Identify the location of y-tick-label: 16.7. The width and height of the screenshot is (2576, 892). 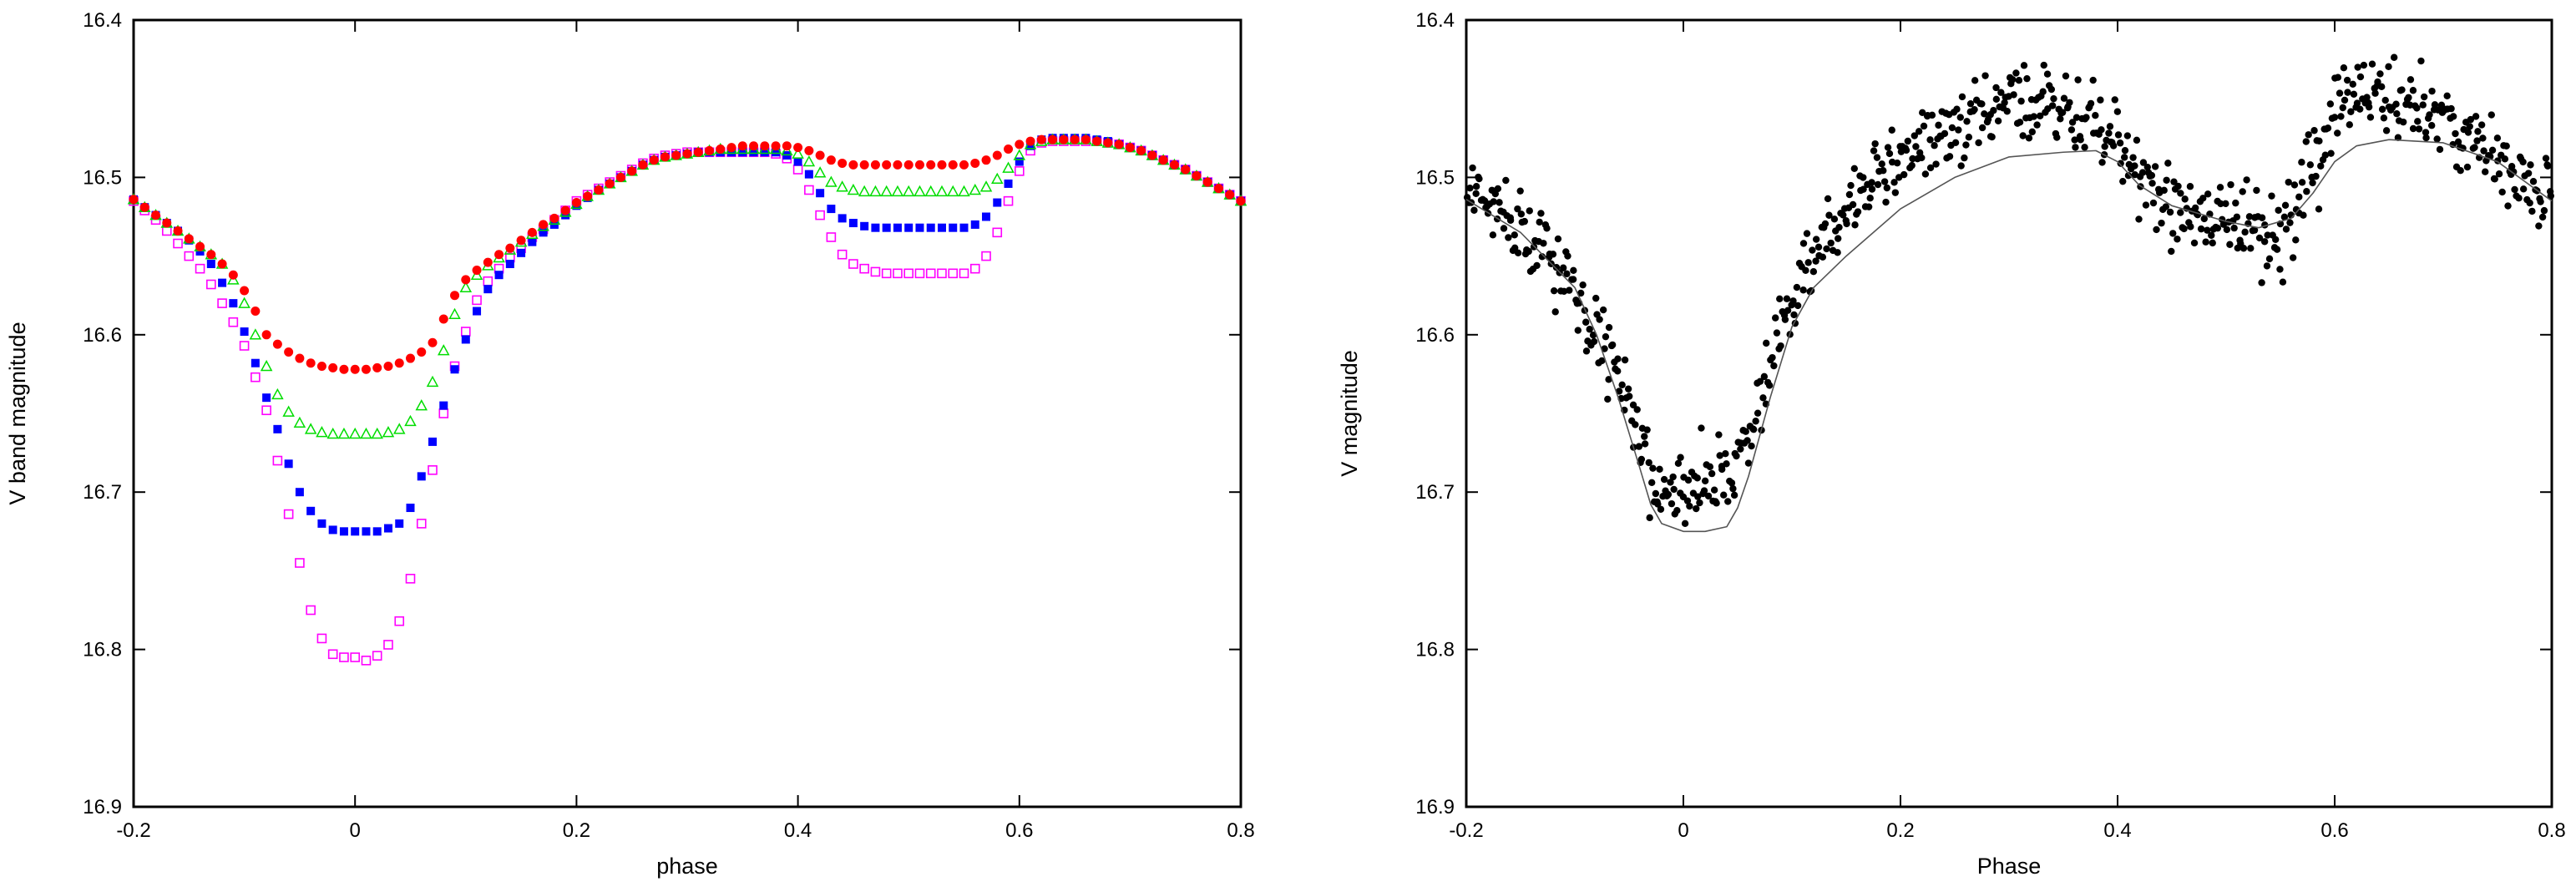
(102, 492).